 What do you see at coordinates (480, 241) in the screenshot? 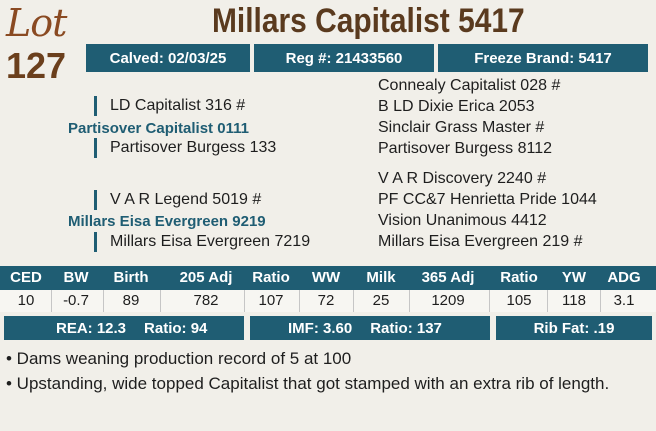
I see `dam-dam-dam: Millars Eisa Evergreen 219 #` at bounding box center [480, 241].